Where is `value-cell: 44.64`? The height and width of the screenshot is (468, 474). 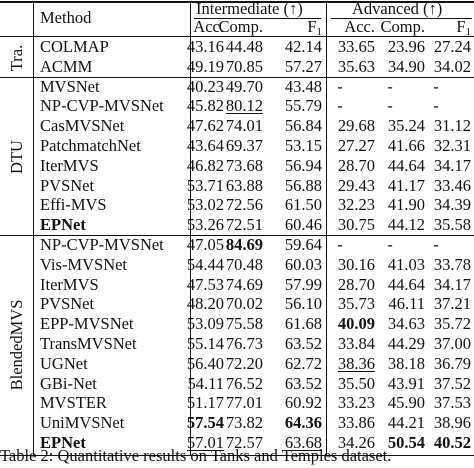
value-cell: 44.64 is located at coordinates (406, 165).